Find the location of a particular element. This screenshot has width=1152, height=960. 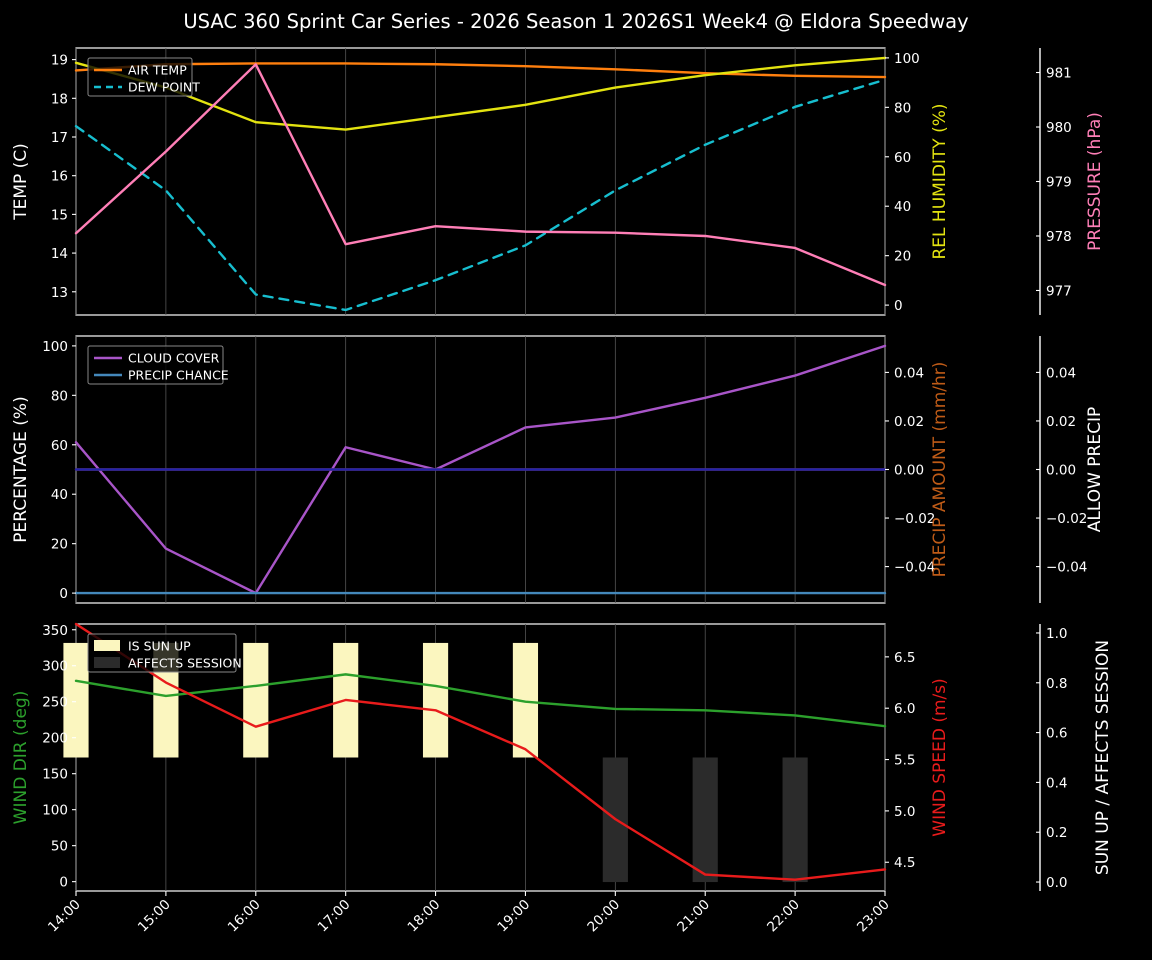

xtick-label: 15:00 is located at coordinates (154, 916).